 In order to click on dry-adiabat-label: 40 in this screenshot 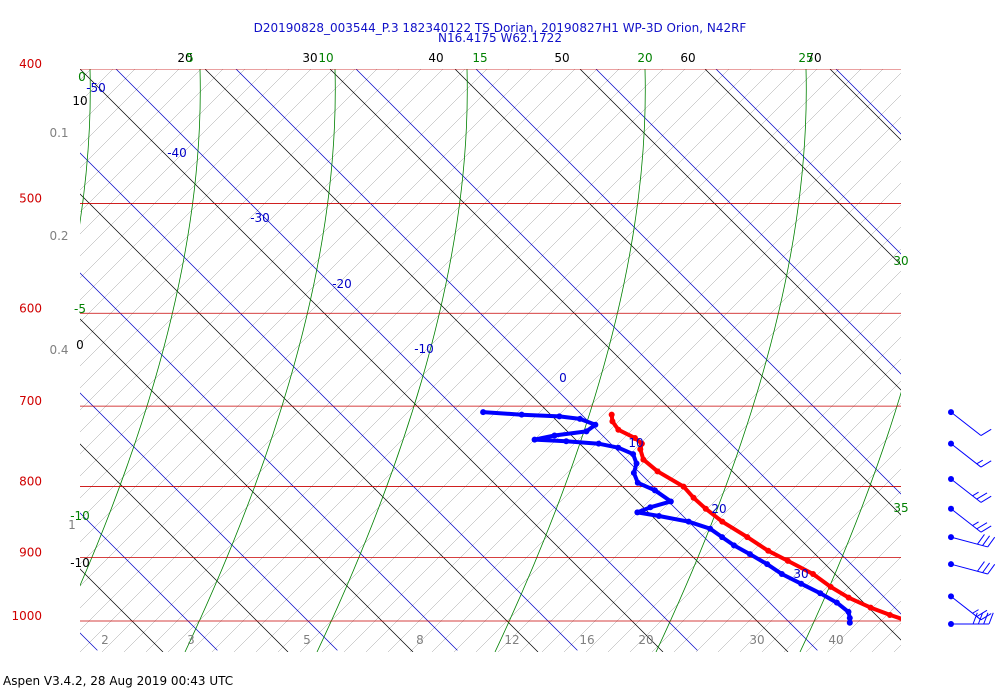, I will do `click(435, 58)`.